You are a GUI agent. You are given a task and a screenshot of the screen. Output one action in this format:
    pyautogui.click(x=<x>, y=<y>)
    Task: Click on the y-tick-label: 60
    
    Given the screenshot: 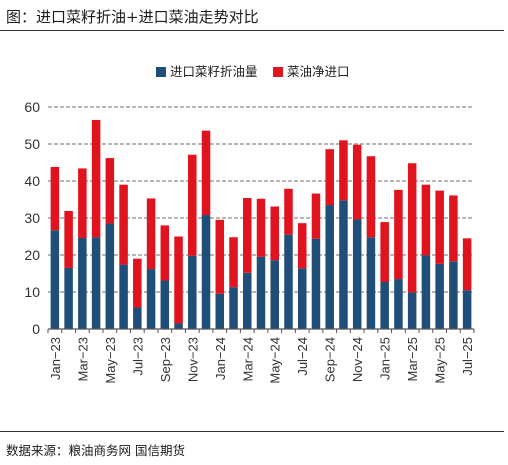 What is the action you would take?
    pyautogui.click(x=32, y=107)
    